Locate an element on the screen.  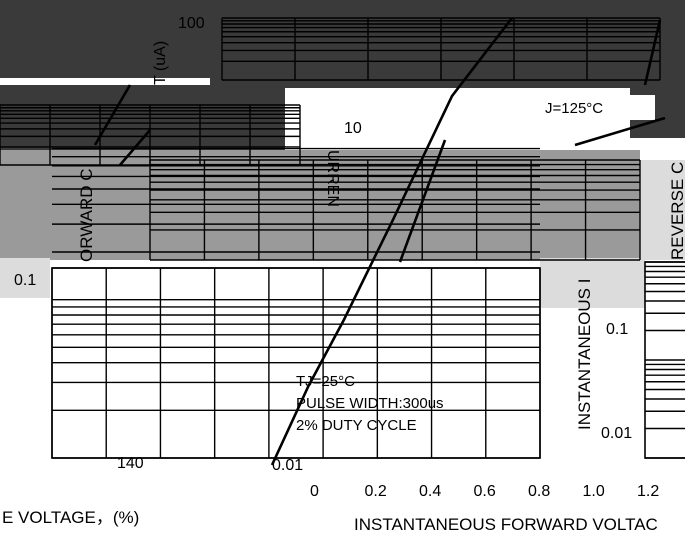
annotation-box is located at coordinates (597, 107).